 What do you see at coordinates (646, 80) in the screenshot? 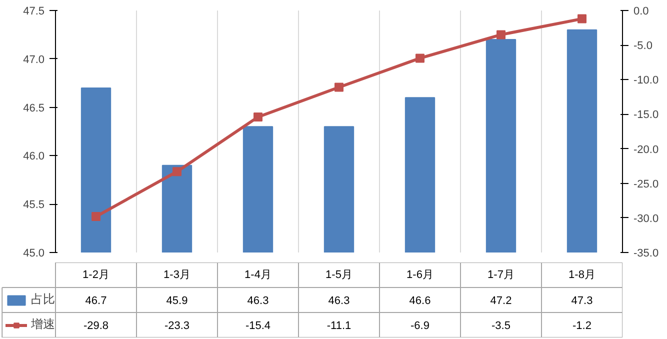
I see `y2-tick-label: -10.0` at bounding box center [646, 80].